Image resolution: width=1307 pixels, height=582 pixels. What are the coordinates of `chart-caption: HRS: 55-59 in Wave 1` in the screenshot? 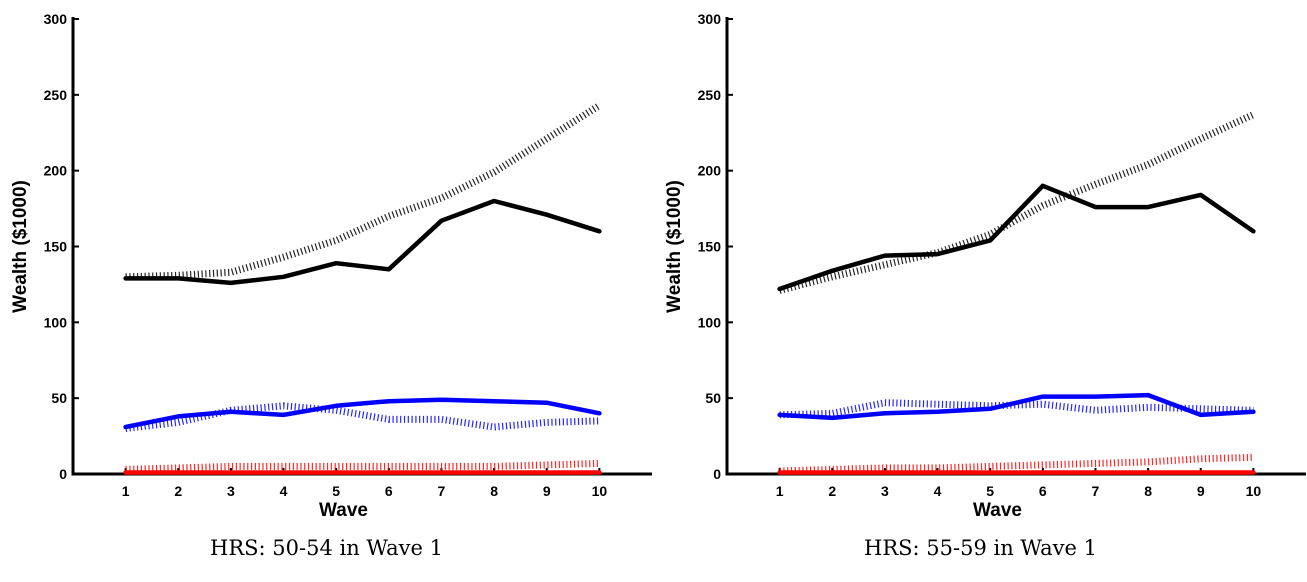 It's located at (980, 548).